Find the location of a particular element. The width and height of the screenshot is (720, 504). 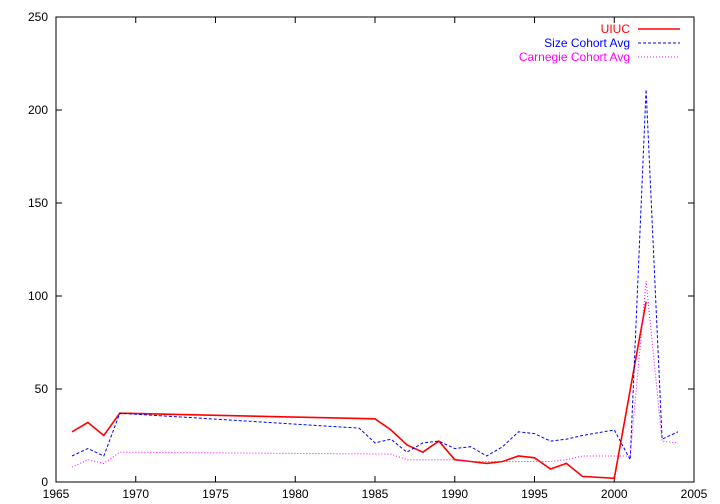

x-tick-label-2005: 2005 is located at coordinates (694, 494).